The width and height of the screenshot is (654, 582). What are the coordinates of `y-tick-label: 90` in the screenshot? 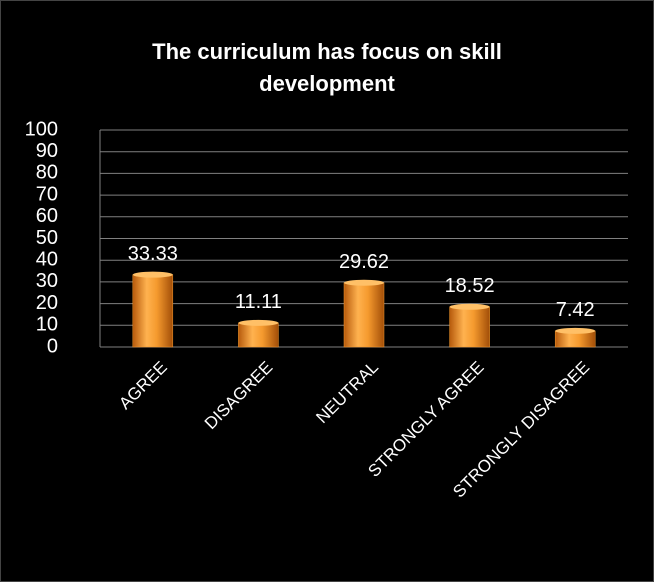 It's located at (47, 151).